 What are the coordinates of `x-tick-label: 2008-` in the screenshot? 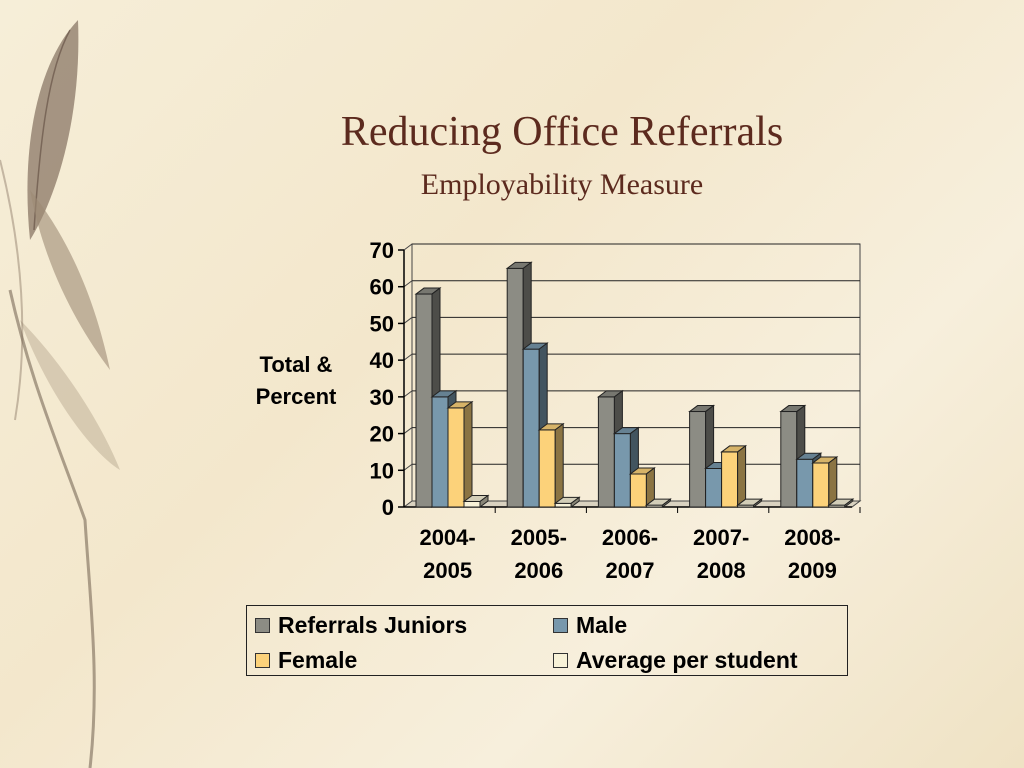 It's located at (812, 537).